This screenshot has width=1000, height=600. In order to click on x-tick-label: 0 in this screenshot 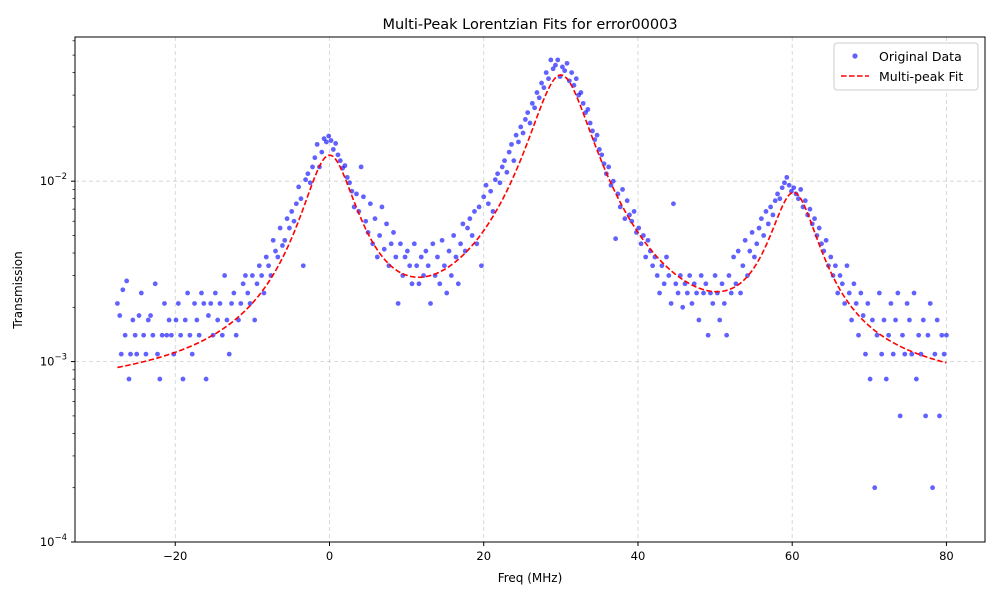, I will do `click(329, 556)`.